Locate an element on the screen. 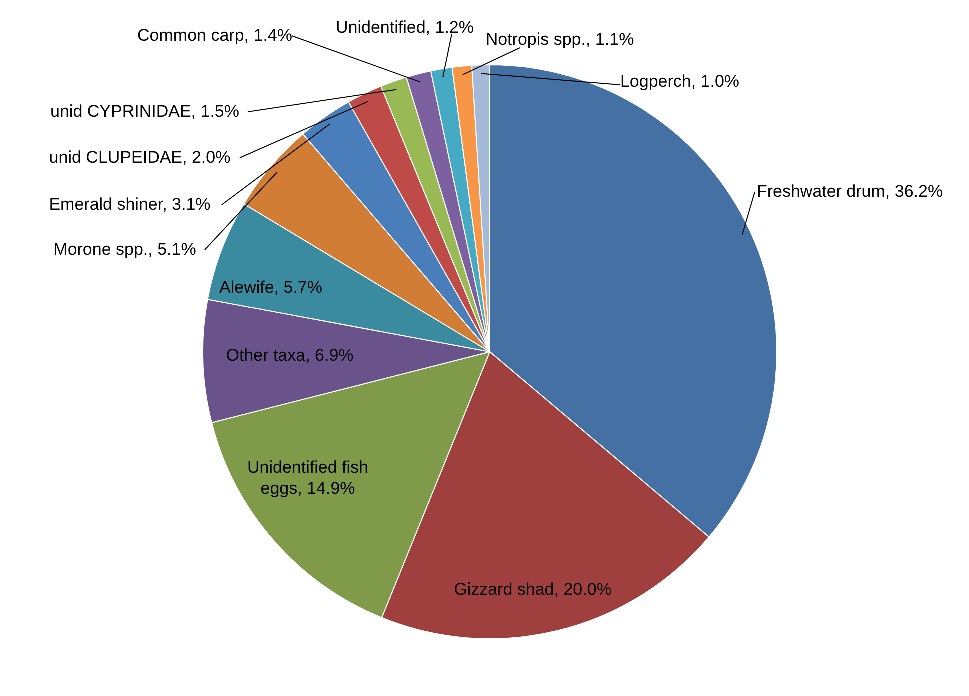 This screenshot has height=696, width=969. slice-label: Freshwater drum, 36.2% is located at coordinates (850, 191).